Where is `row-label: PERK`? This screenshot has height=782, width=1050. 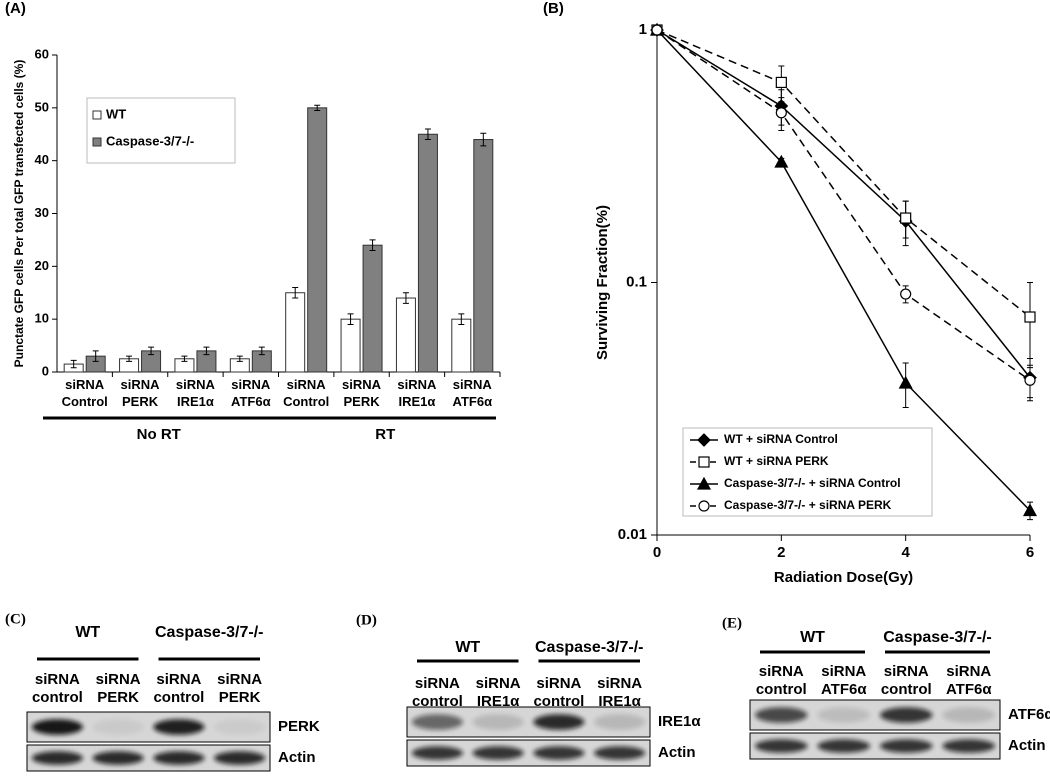
row-label: PERK is located at coordinates (299, 726).